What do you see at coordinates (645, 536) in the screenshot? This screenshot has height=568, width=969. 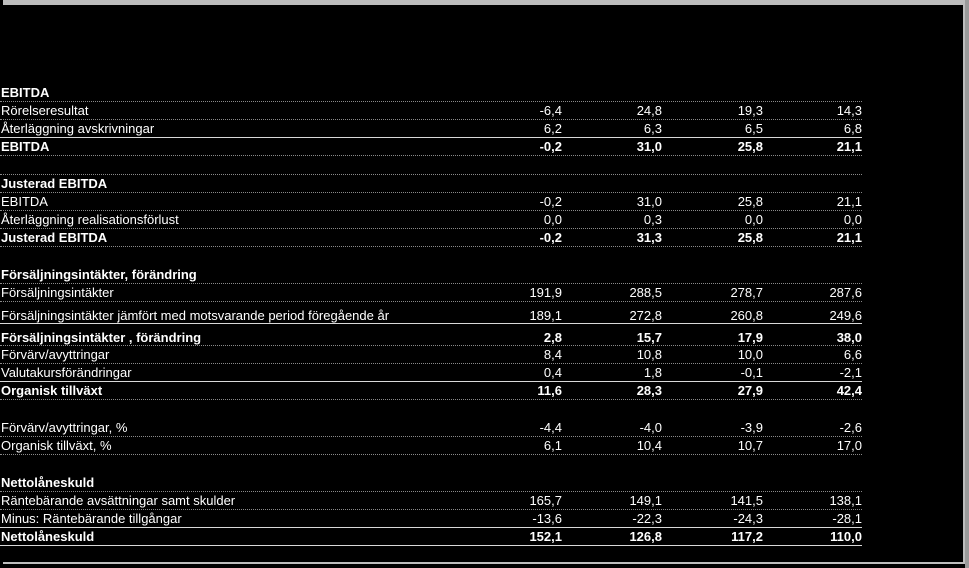 I see `value-cell: 126,8` at bounding box center [645, 536].